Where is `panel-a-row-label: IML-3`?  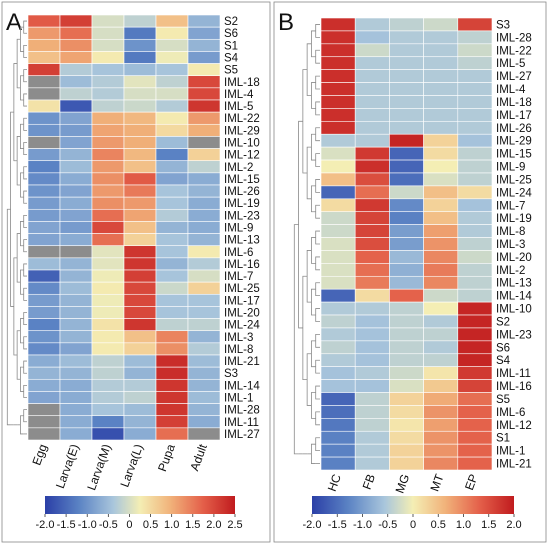 panel-a-row-label: IML-3 is located at coordinates (238, 338).